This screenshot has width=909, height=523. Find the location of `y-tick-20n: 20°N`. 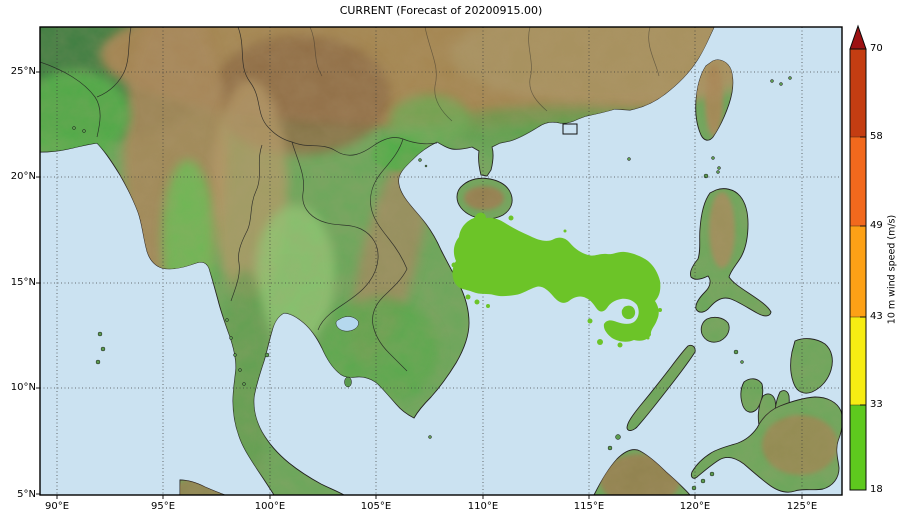

y-tick-20n: 20°N is located at coordinates (23, 176).